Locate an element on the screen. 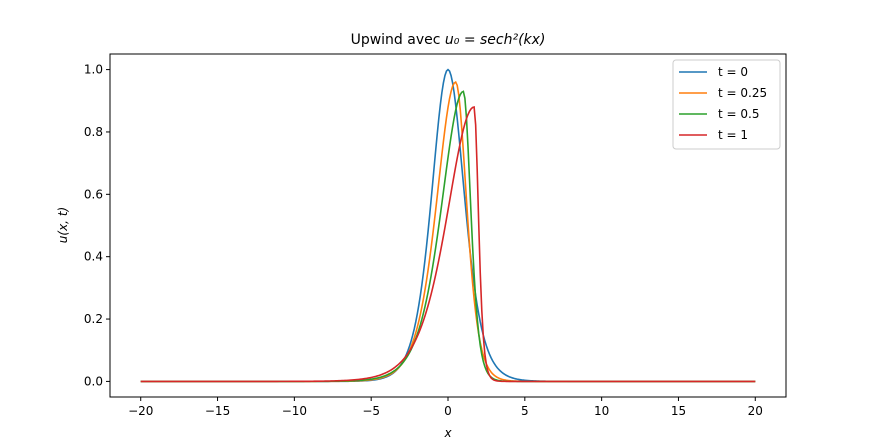 The height and width of the screenshot is (446, 874). legend-box is located at coordinates (726, 104).